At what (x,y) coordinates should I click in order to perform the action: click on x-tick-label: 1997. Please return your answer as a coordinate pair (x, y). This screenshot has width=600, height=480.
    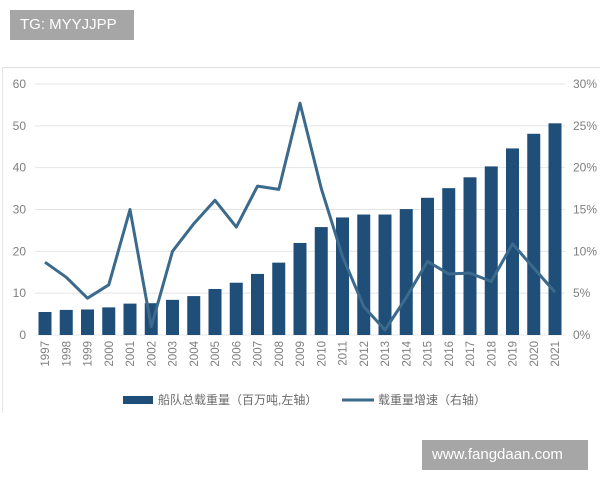
    Looking at the image, I should click on (46, 354).